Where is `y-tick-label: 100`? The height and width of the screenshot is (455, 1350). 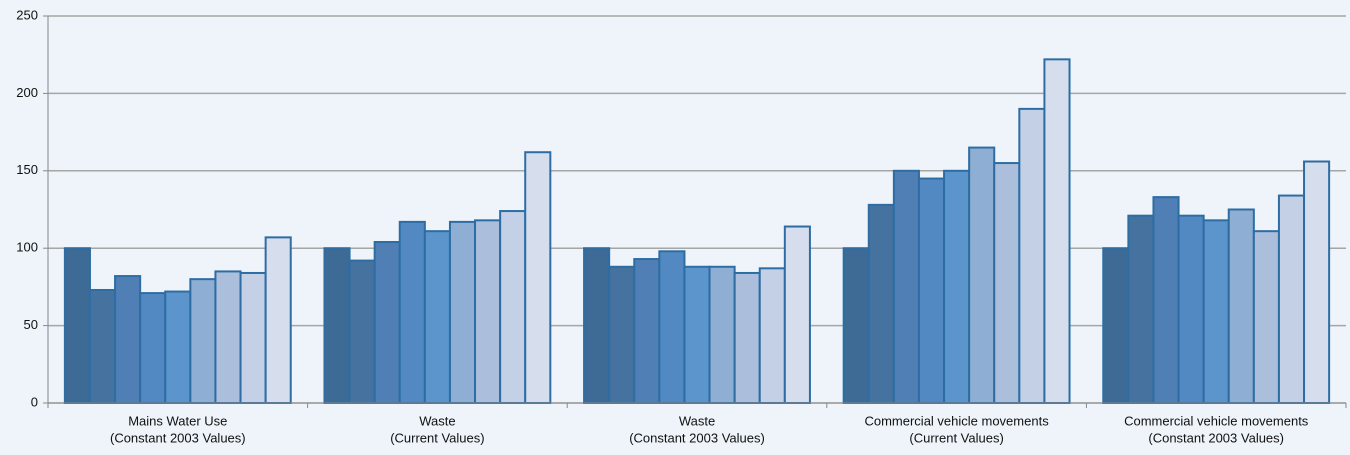 y-tick-label: 100 is located at coordinates (27, 247).